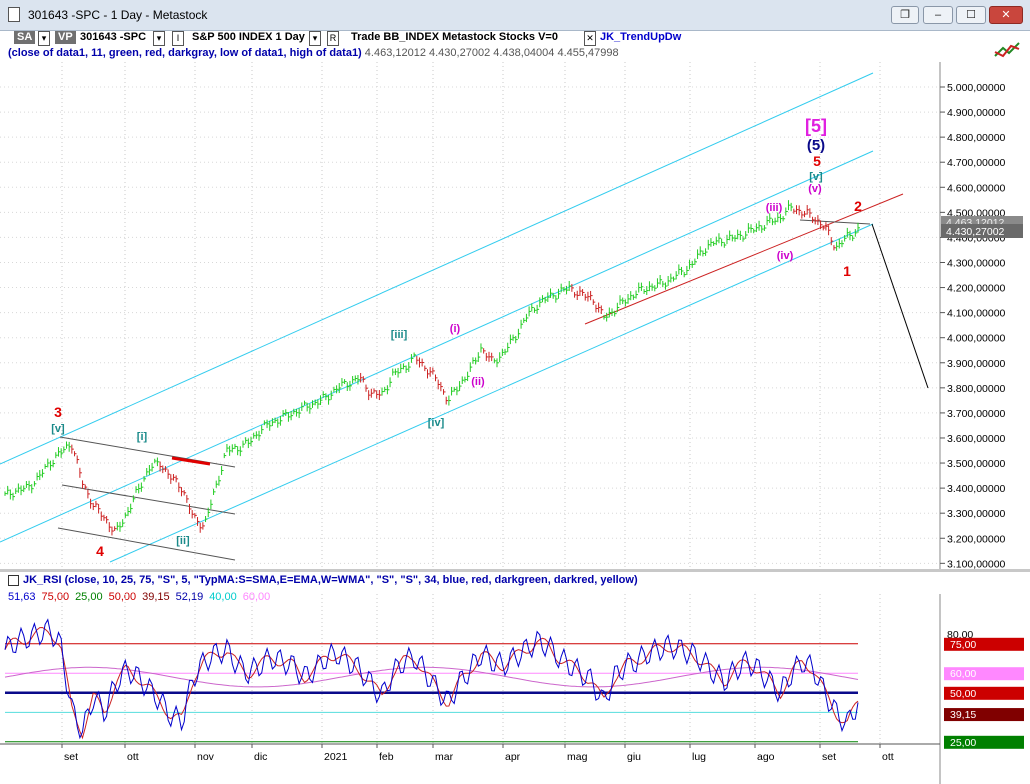  What do you see at coordinates (976, 489) in the screenshot?
I see `y-tick-label: 3.400,00000` at bounding box center [976, 489].